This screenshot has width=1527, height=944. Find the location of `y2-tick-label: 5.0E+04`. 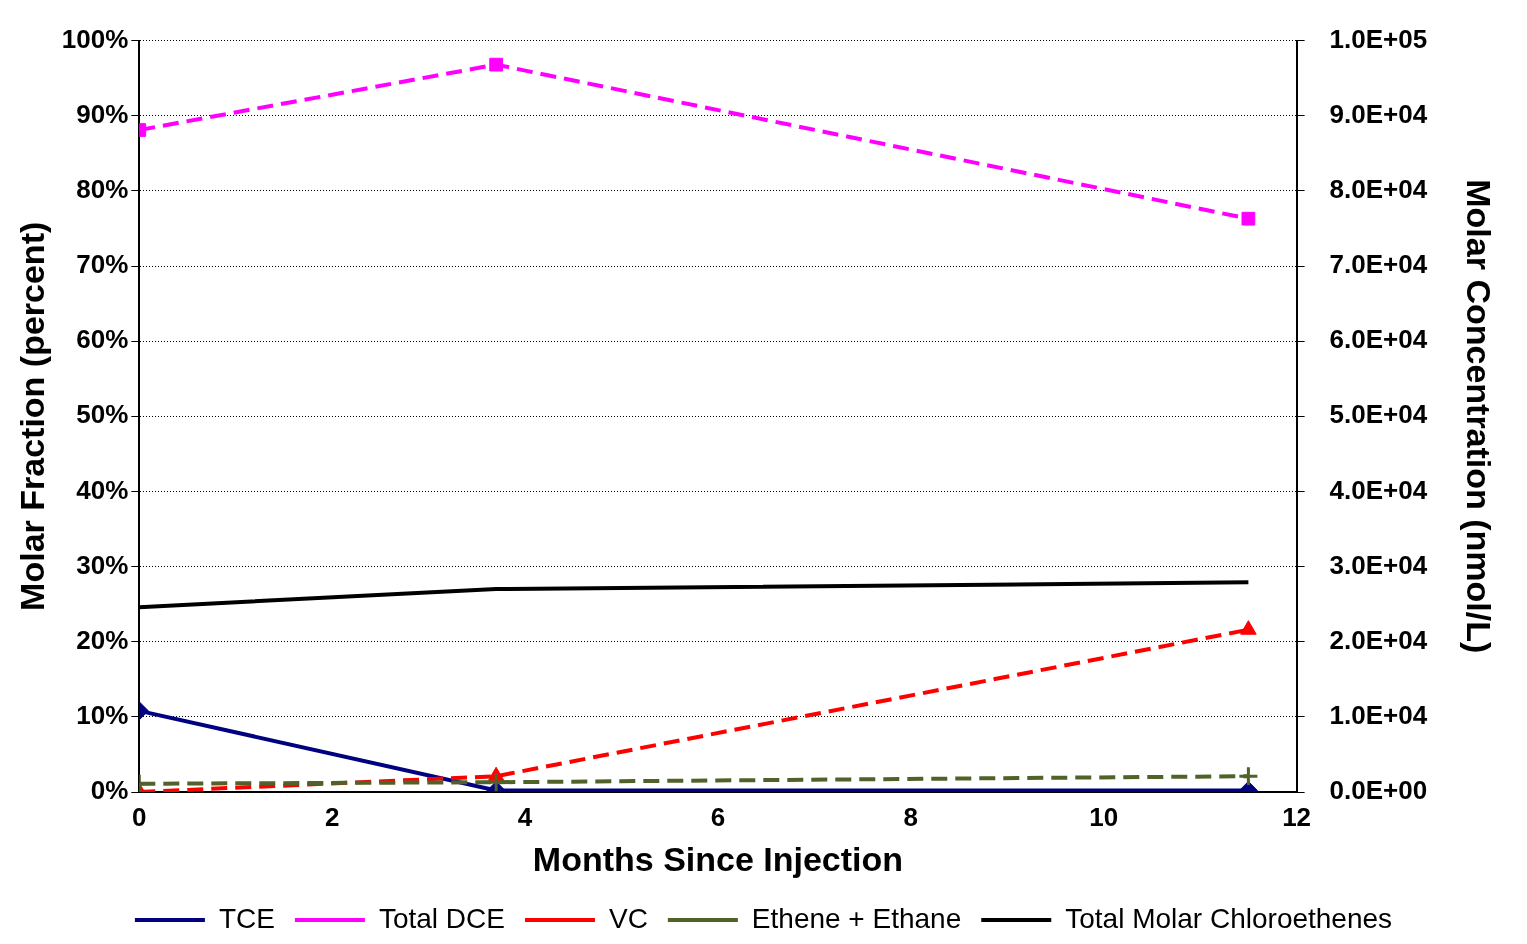

y2-tick-label: 5.0E+04 is located at coordinates (1378, 414).